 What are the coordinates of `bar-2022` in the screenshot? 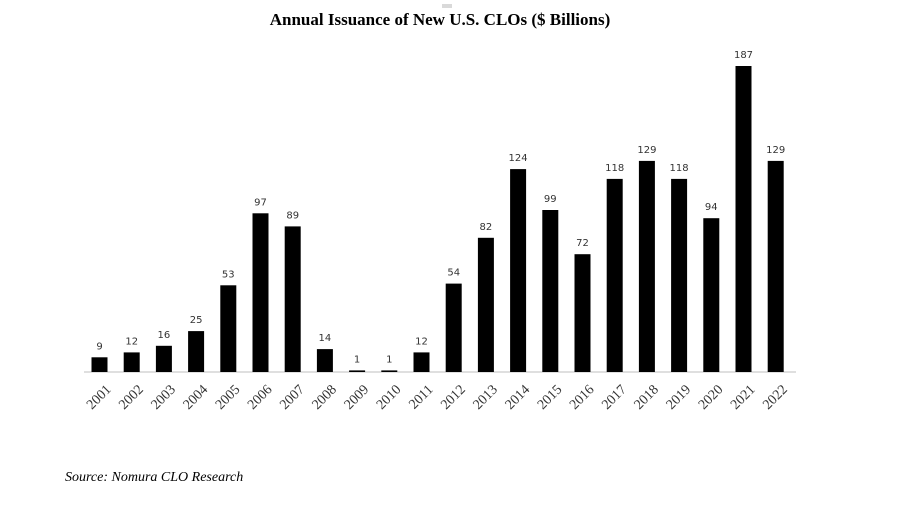 It's located at (775, 266).